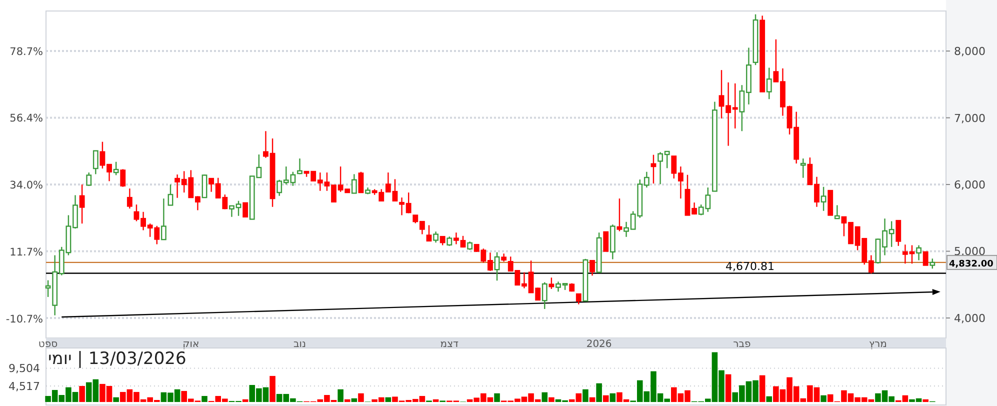 The width and height of the screenshot is (997, 406). Describe the element at coordinates (24, 386) in the screenshot. I see `y-tick-label: 4,517` at that location.